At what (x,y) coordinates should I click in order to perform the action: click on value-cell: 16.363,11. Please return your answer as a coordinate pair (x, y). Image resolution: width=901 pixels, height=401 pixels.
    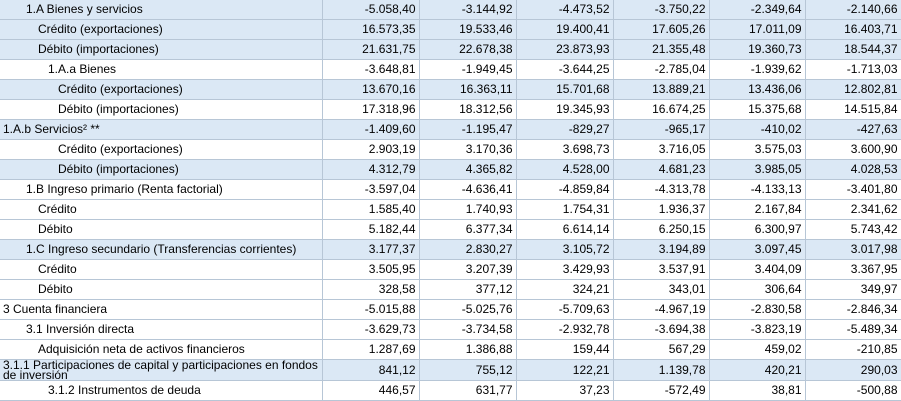
    Looking at the image, I should click on (468, 89).